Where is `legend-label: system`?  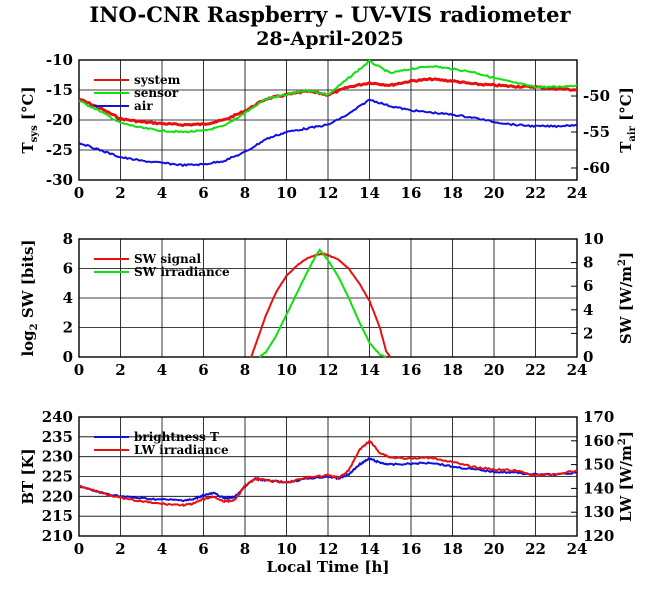 legend-label: system is located at coordinates (157, 80).